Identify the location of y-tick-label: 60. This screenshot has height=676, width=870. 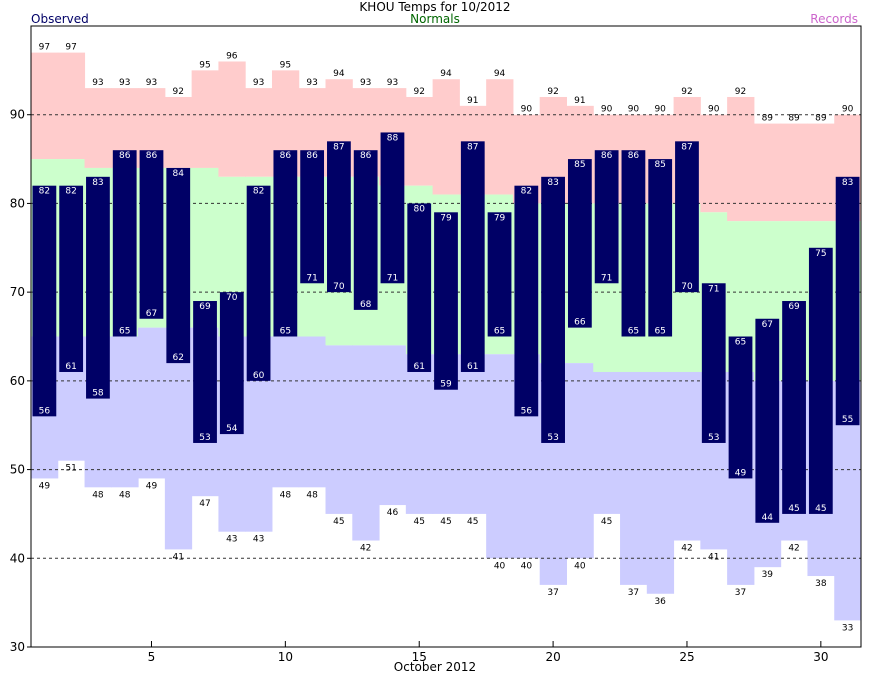
(17, 381).